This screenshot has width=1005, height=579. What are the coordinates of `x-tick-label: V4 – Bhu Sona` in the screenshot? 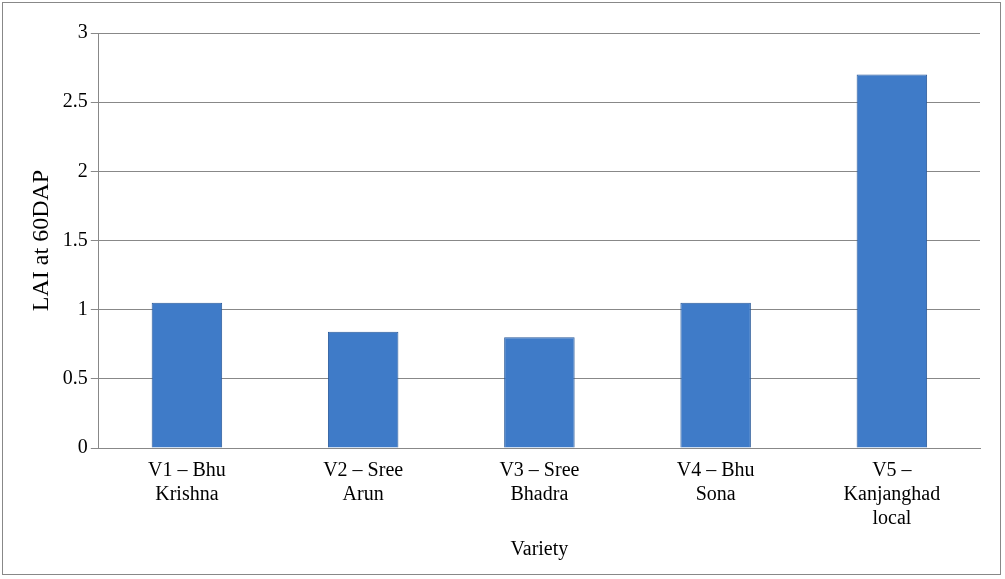 It's located at (715, 481).